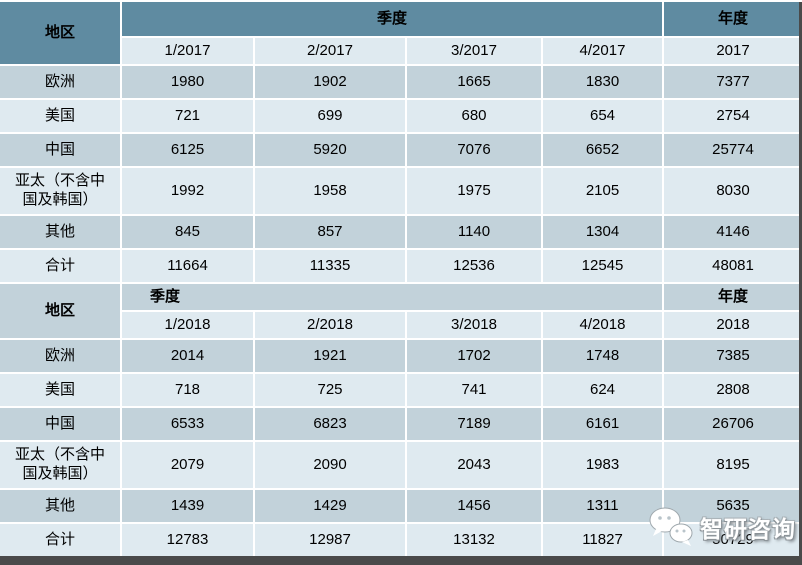  What do you see at coordinates (187, 465) in the screenshot?
I see `value-cell: 2079` at bounding box center [187, 465].